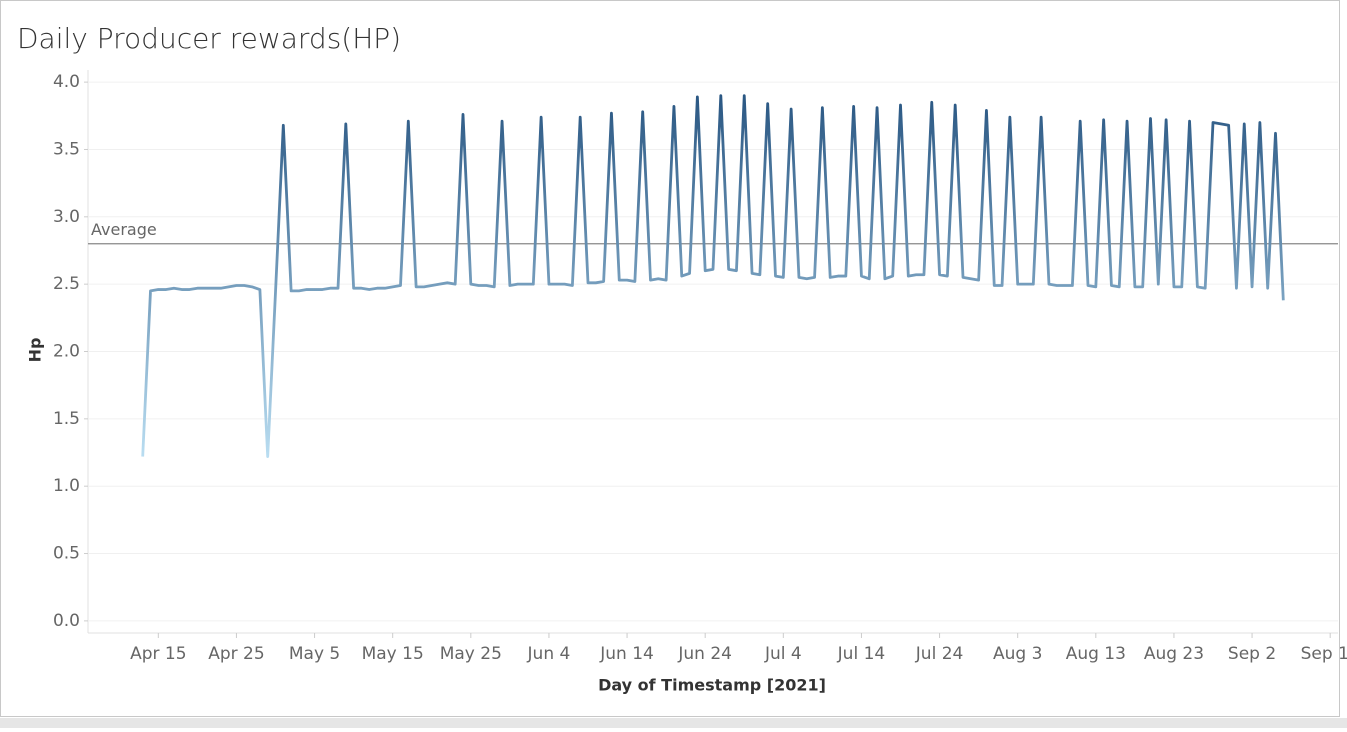 Image resolution: width=1347 pixels, height=732 pixels. I want to click on y-tick-label: 3.0, so click(66, 217).